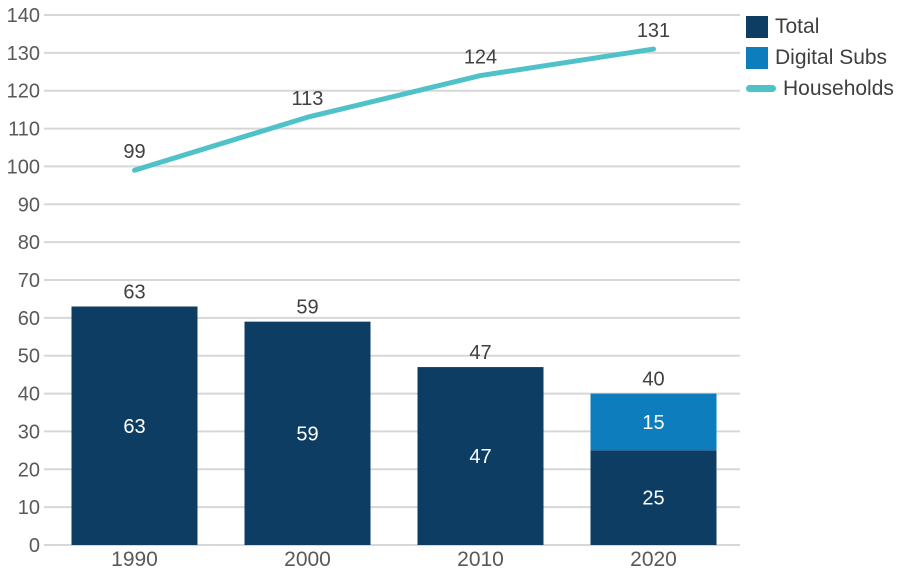  What do you see at coordinates (757, 57) in the screenshot?
I see `legend-swatch-digital-subs-icon` at bounding box center [757, 57].